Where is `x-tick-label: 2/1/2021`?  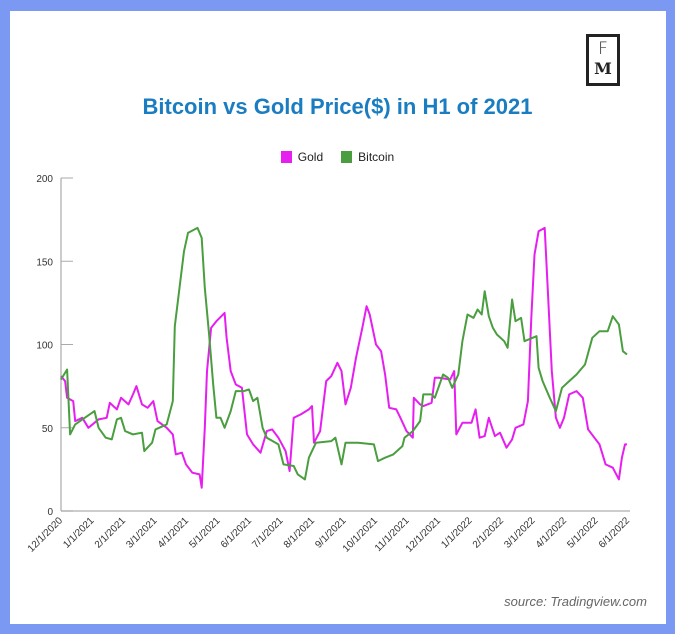
x-tick-label: 2/1/2021 is located at coordinates (111, 533).